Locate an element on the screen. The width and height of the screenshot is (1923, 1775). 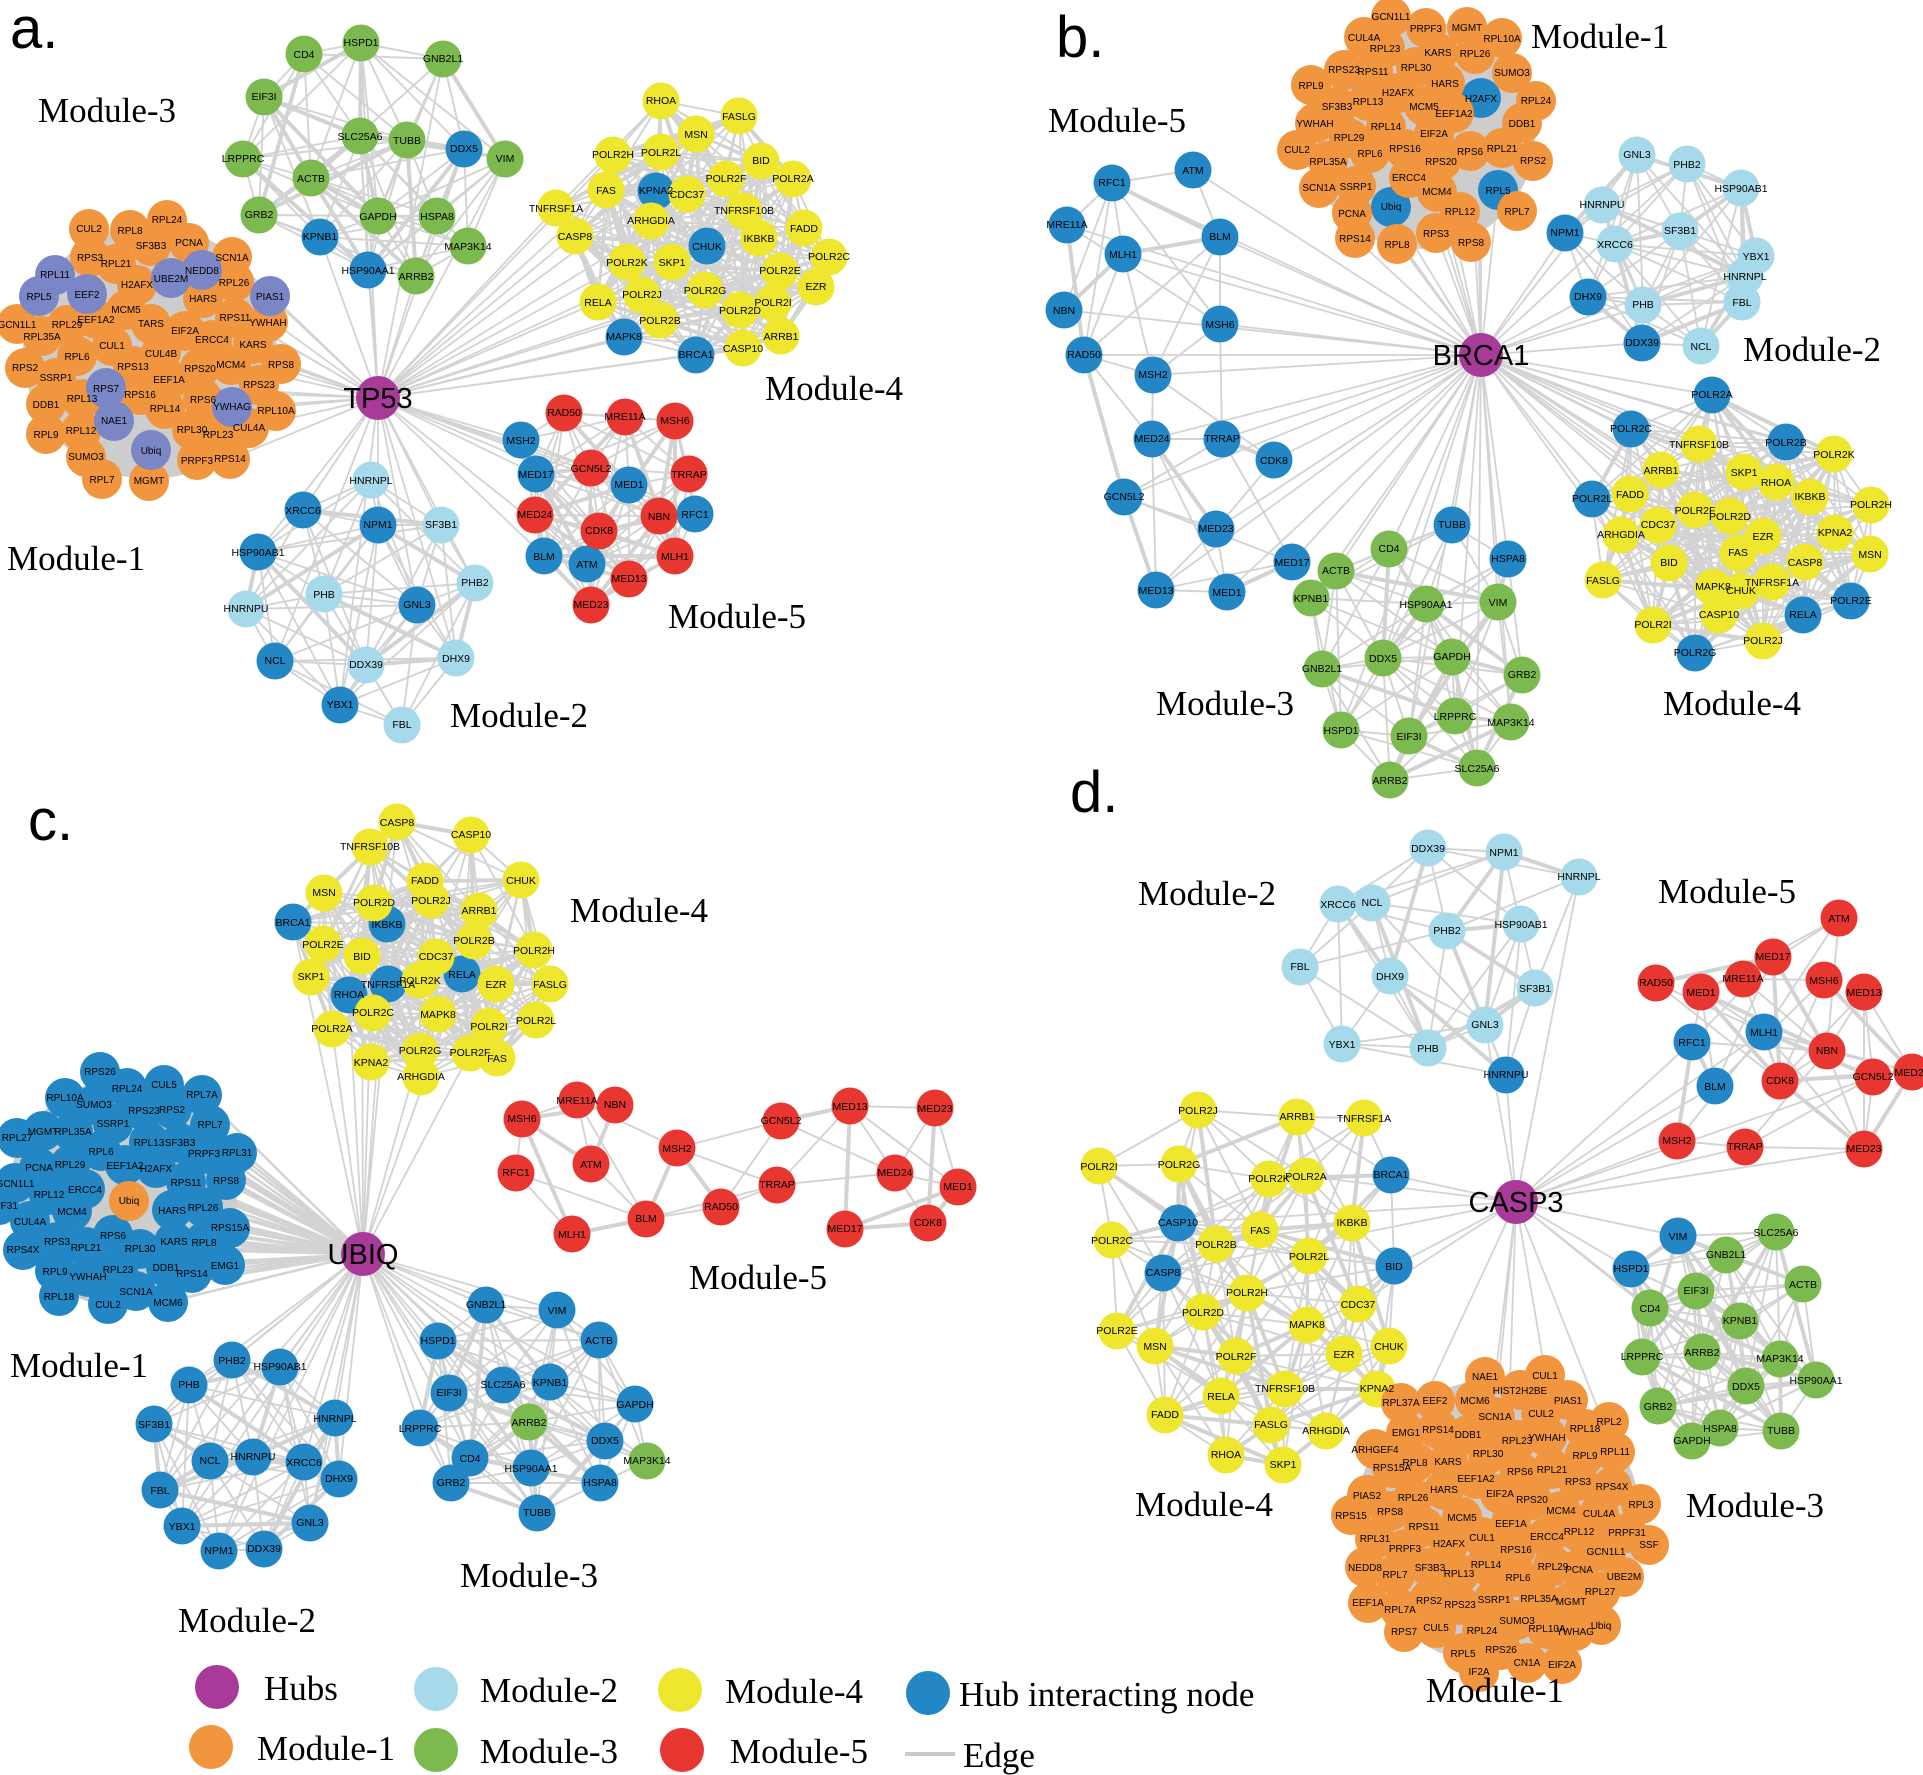
svg-text: H2AFX is located at coordinates (137, 285).